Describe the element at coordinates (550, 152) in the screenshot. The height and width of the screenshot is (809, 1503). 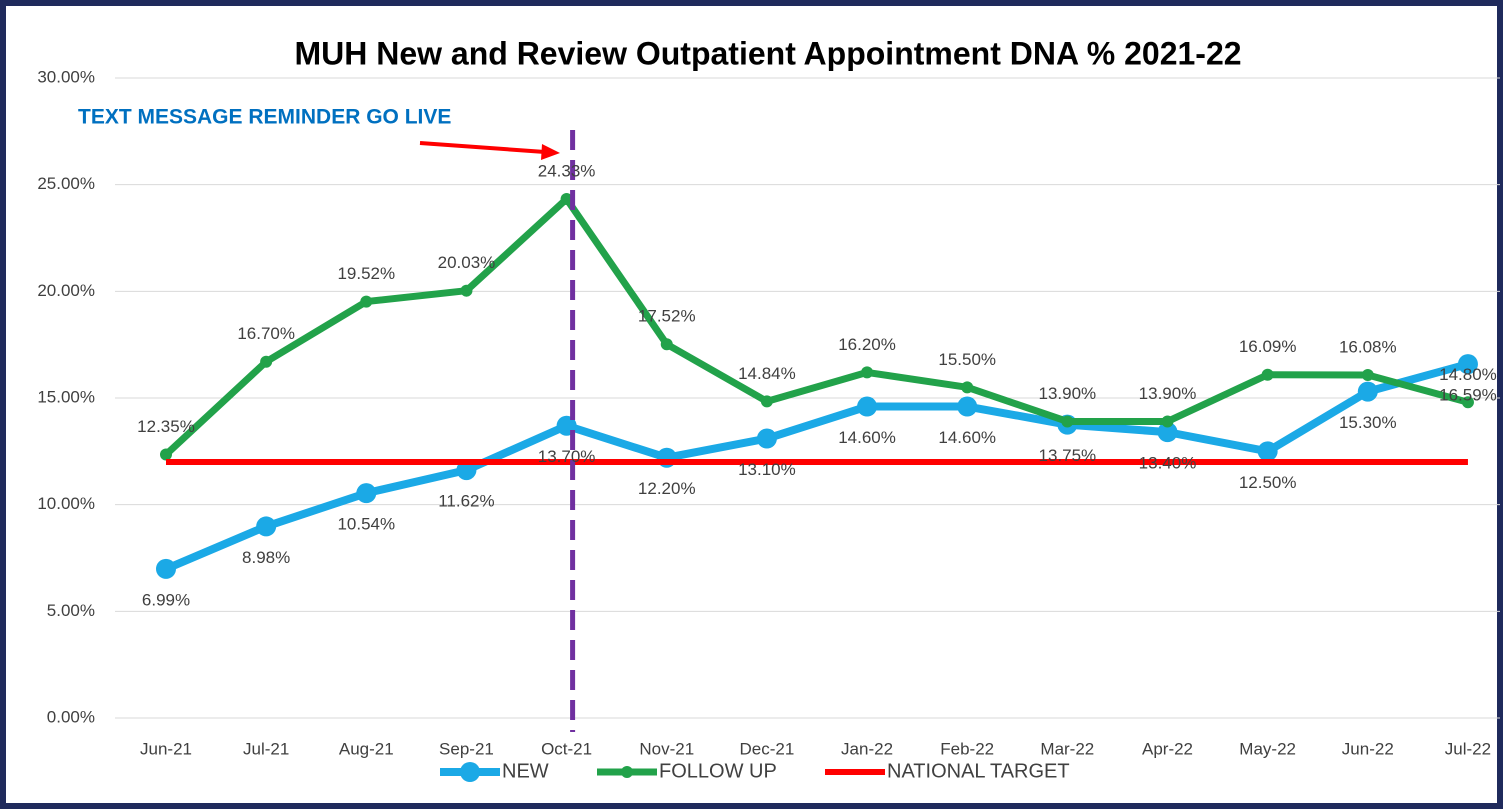
I see `annotation-arrowhead` at that location.